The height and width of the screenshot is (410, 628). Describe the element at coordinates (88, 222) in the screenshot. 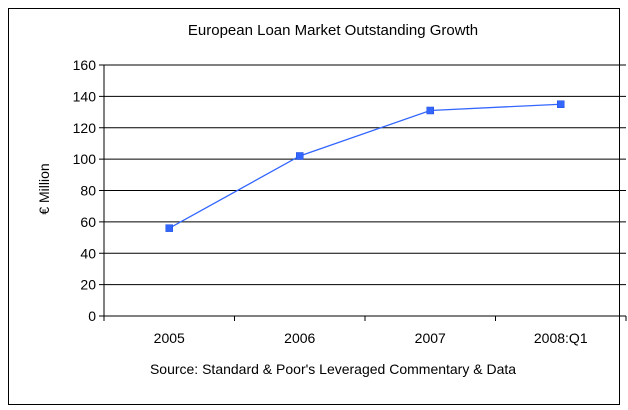

I see `y-tick-label-60: 60` at that location.